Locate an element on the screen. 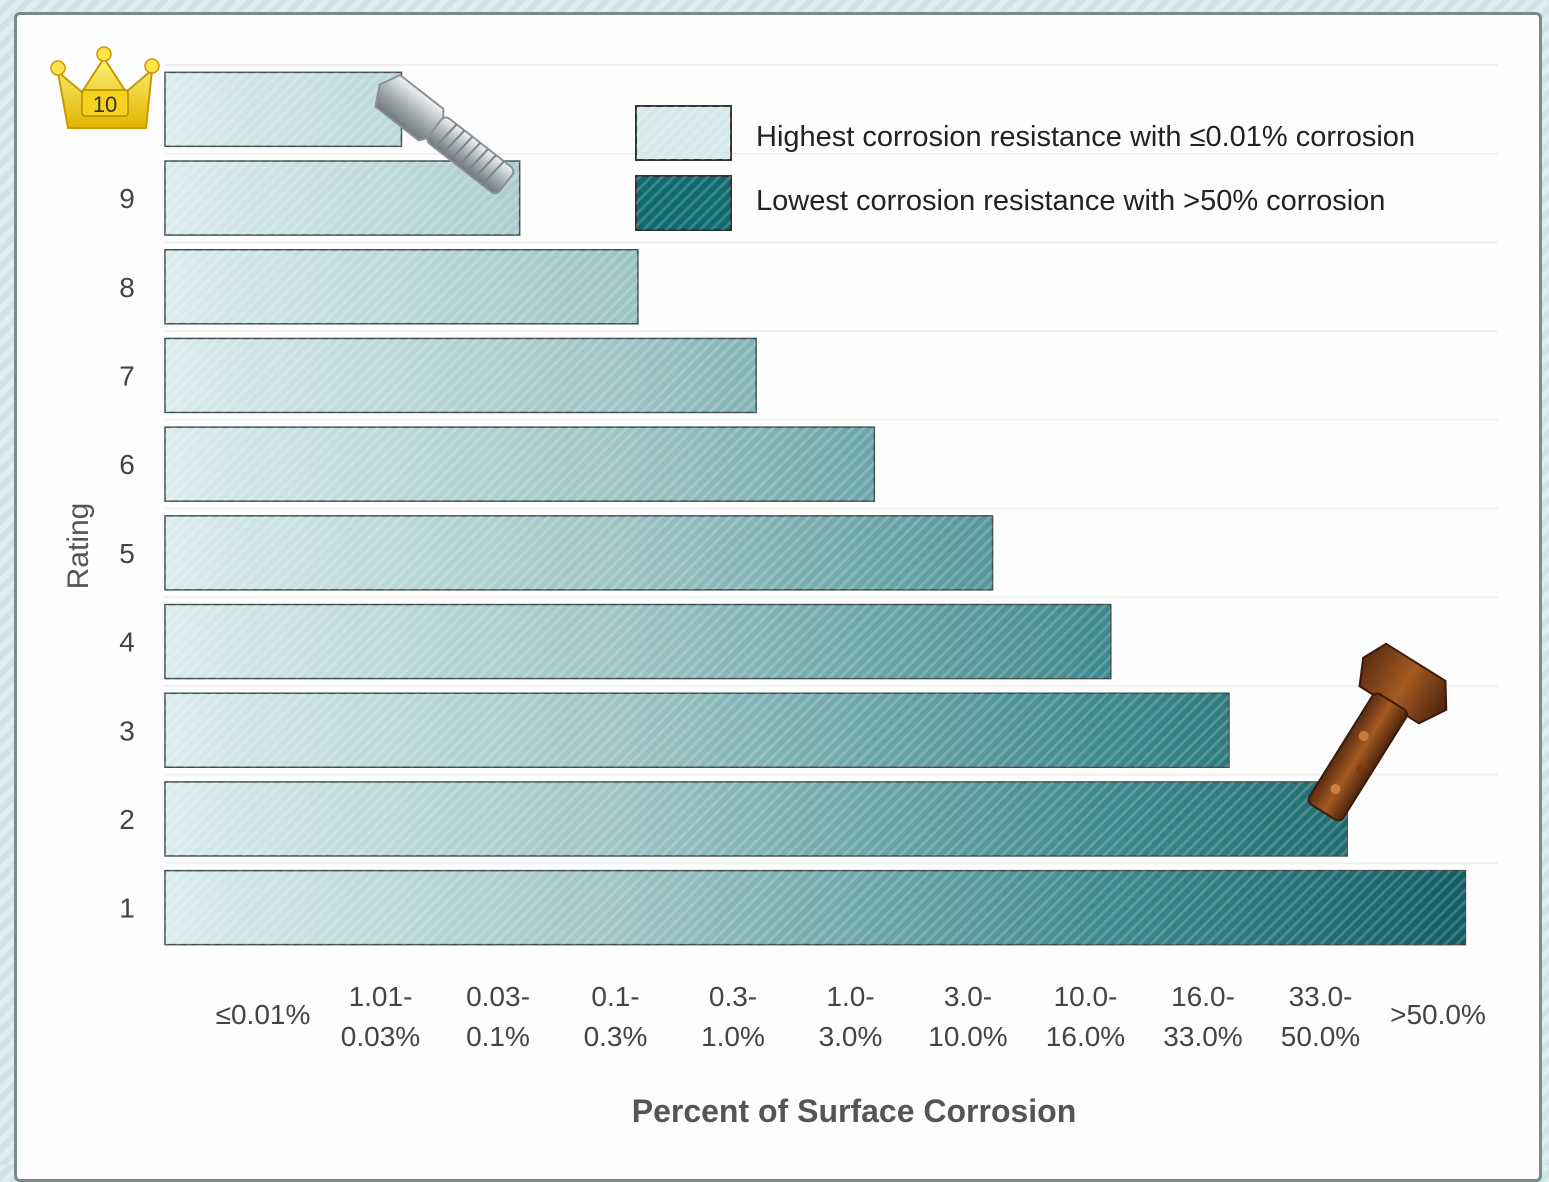 The image size is (1549, 1182). x-tick-label: 16.0-33.0% is located at coordinates (1202, 1016).